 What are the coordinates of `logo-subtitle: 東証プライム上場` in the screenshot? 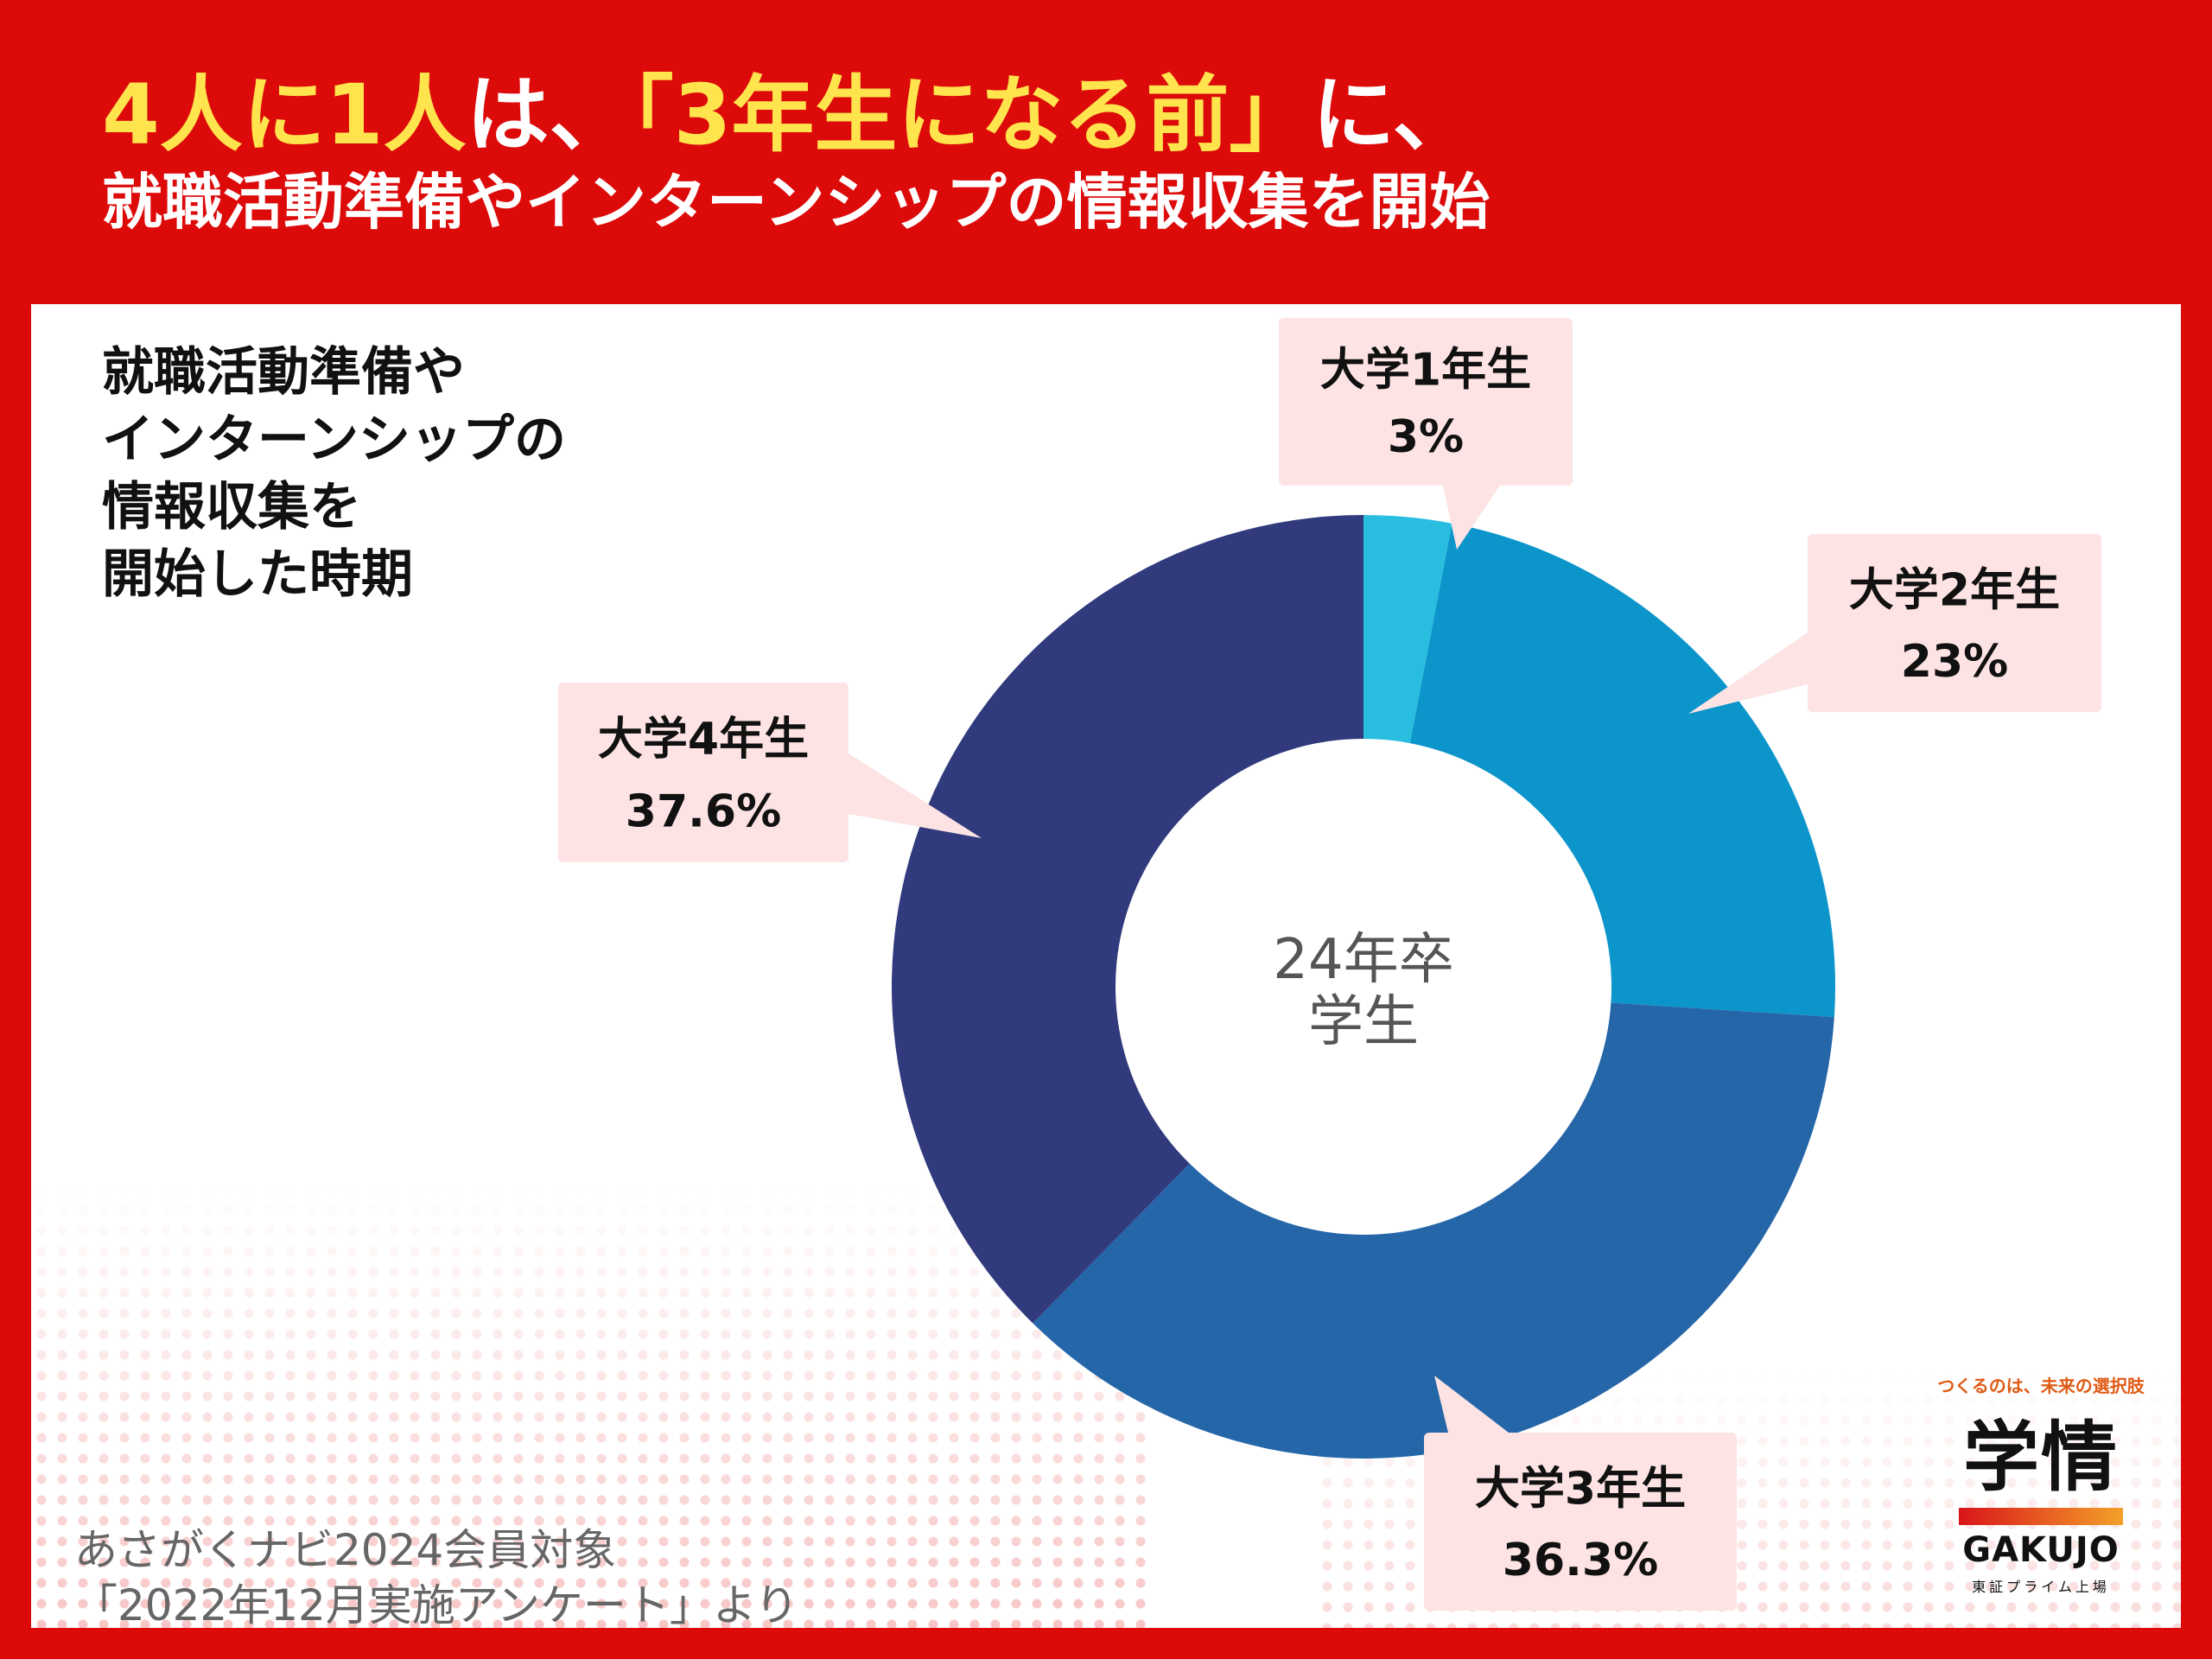 It's located at (2041, 1587).